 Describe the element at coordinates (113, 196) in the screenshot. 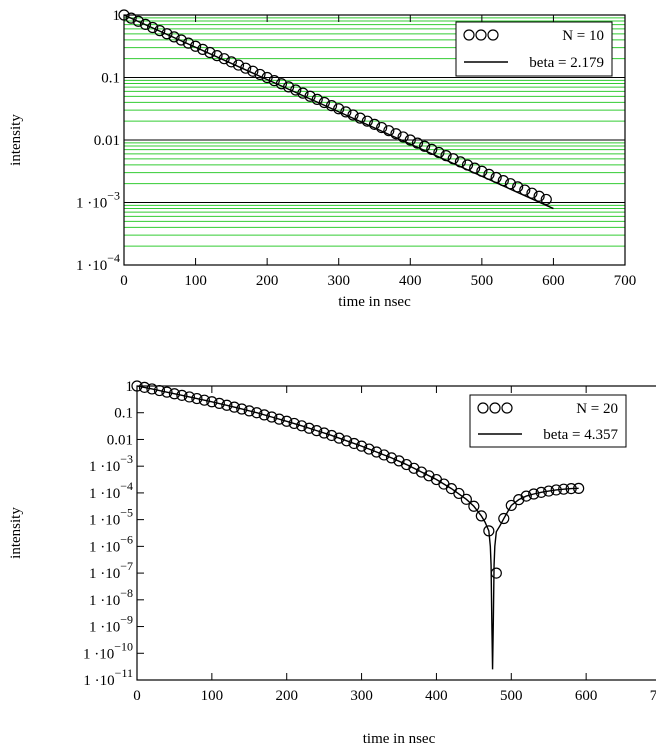

I see `y-tick-exponent: −3` at that location.